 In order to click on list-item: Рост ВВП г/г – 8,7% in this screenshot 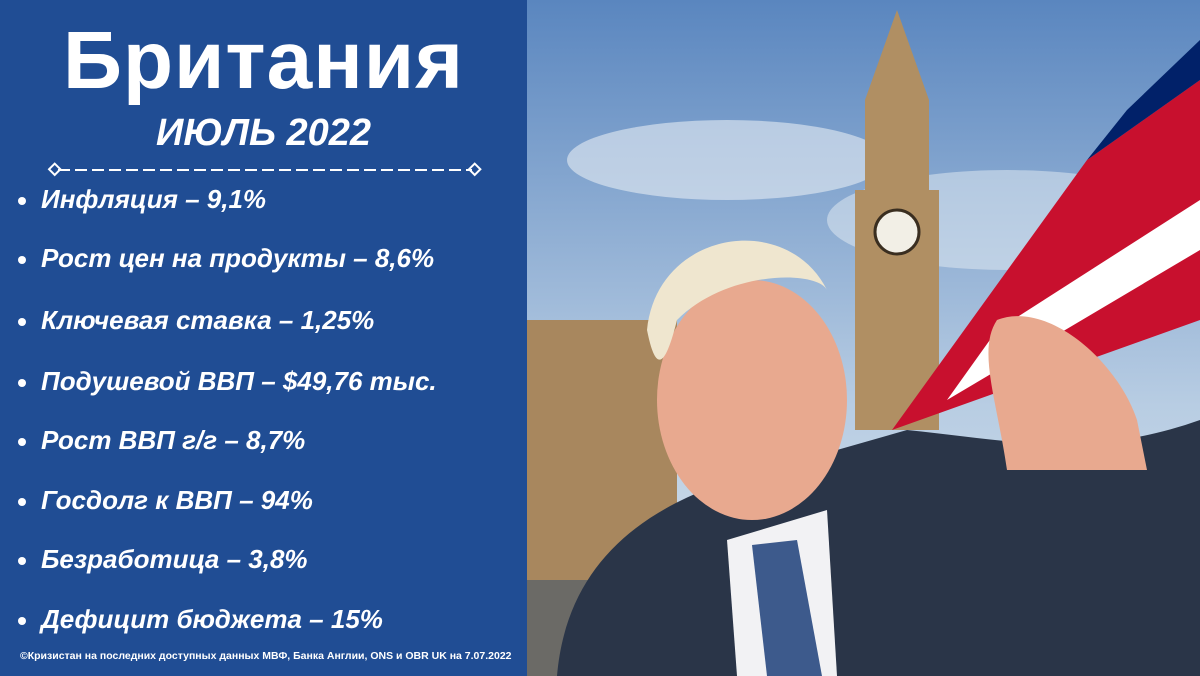, I will do `click(161, 440)`.